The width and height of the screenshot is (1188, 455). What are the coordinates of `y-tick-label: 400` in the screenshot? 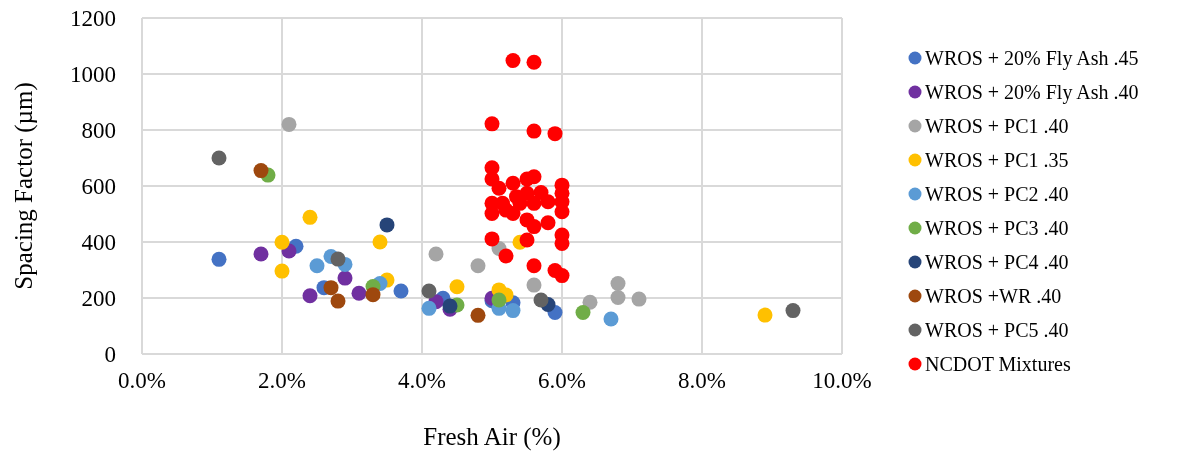 It's located at (98, 243).